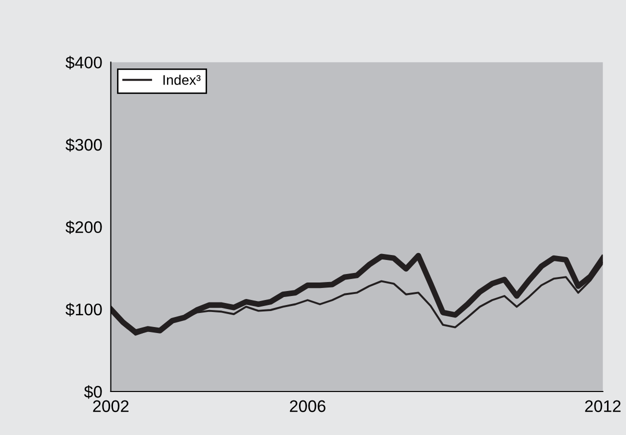  I want to click on legend-label: Index³, so click(182, 79).